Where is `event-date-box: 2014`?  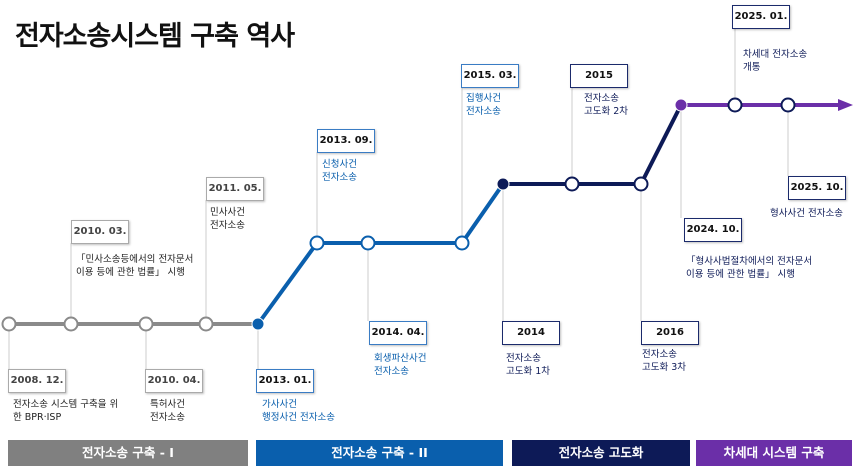
event-date-box: 2014 is located at coordinates (531, 333).